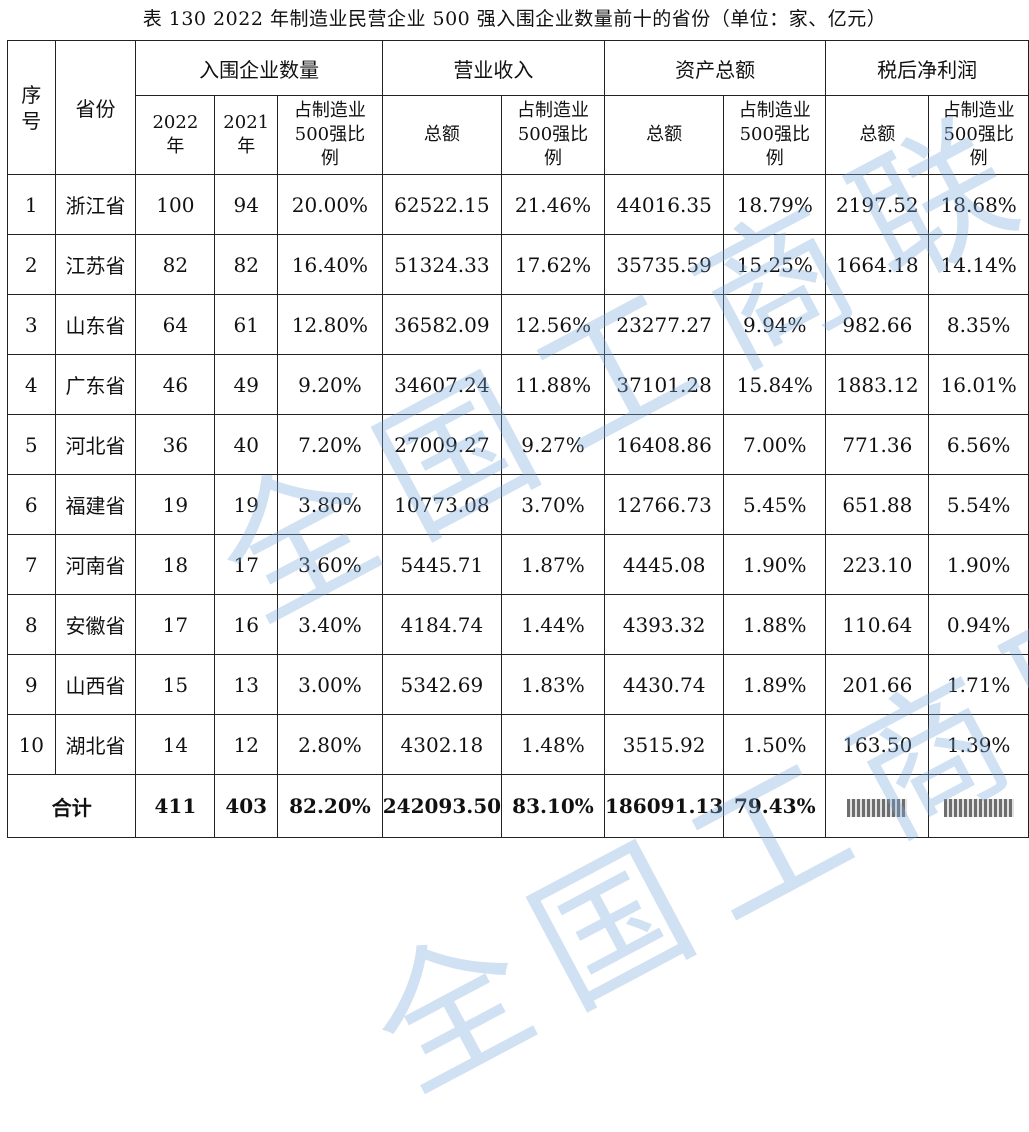  What do you see at coordinates (978, 564) in the screenshot?
I see `cell-pfts: 1.90%` at bounding box center [978, 564].